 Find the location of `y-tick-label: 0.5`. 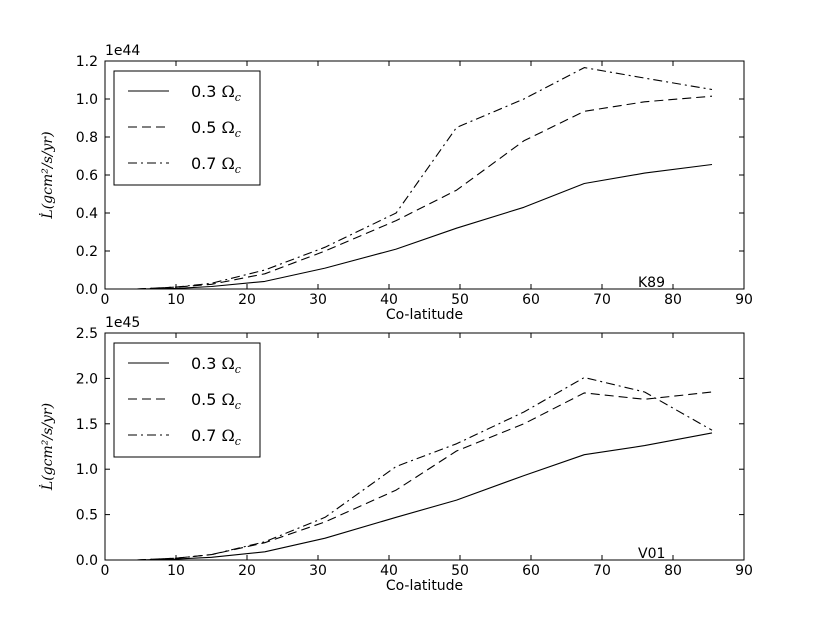

y-tick-label: 0.5 is located at coordinates (87, 516).